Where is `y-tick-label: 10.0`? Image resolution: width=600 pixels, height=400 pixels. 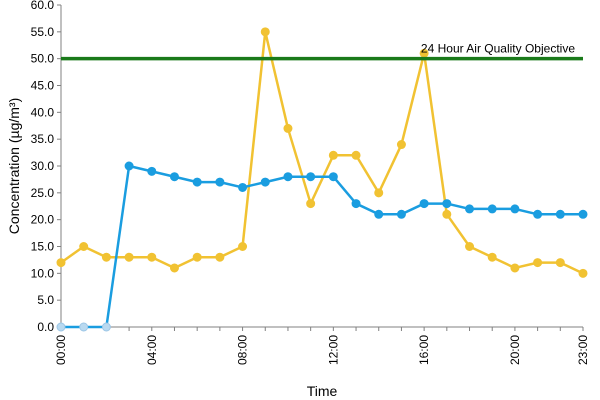
y-tick-label: 10.0 is located at coordinates (43, 273).